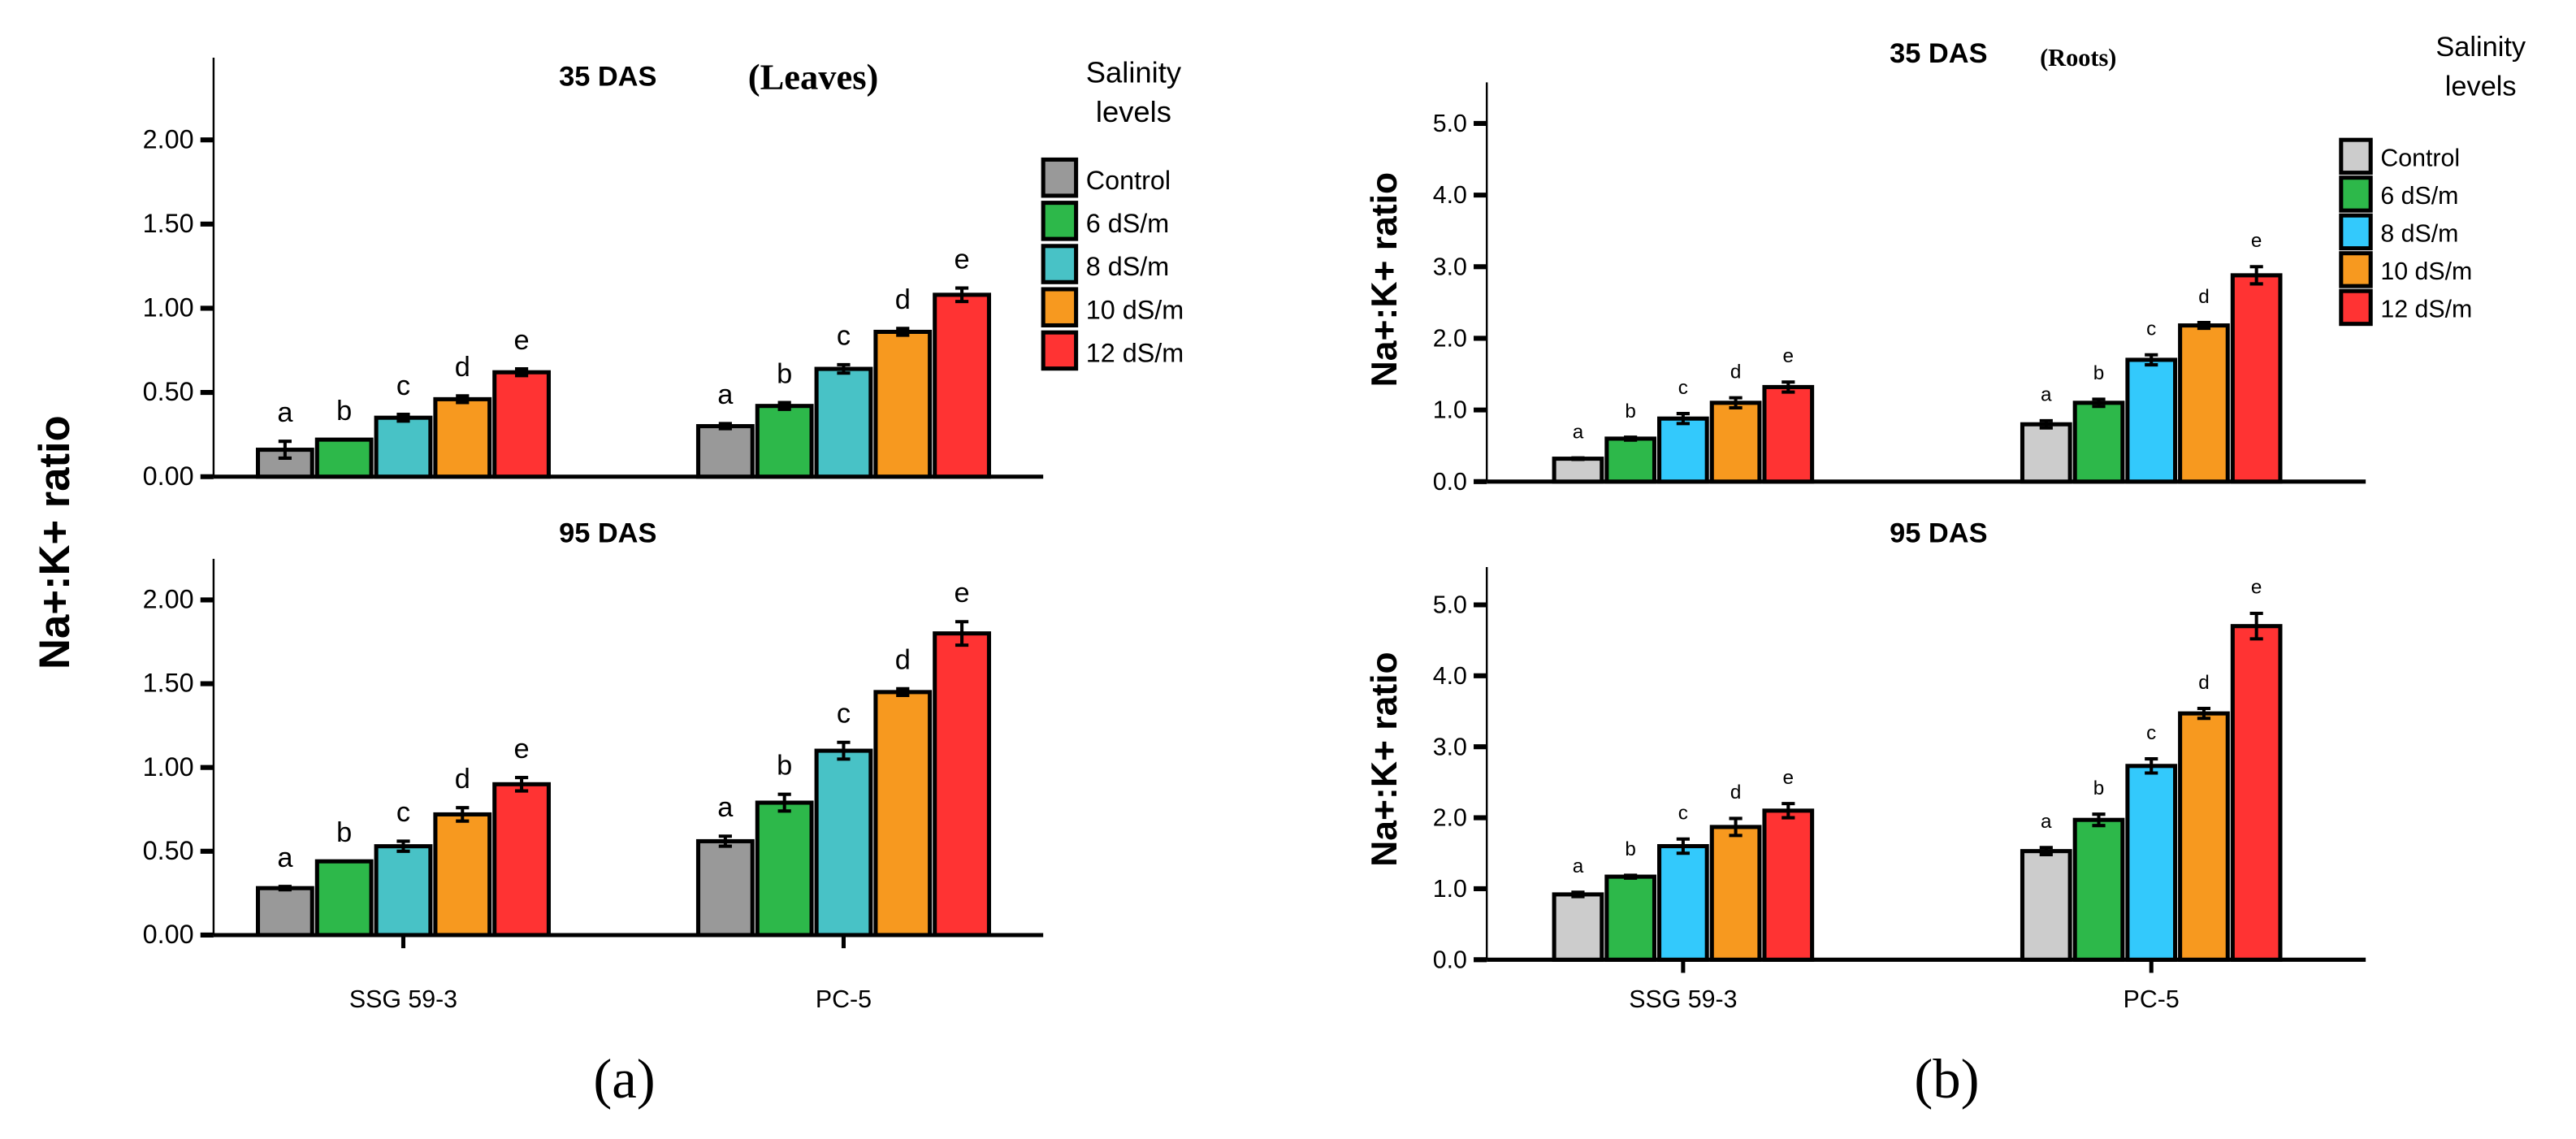  What do you see at coordinates (813, 76) in the screenshot?
I see `chart-subtitle-a-top: (Leaves)` at bounding box center [813, 76].